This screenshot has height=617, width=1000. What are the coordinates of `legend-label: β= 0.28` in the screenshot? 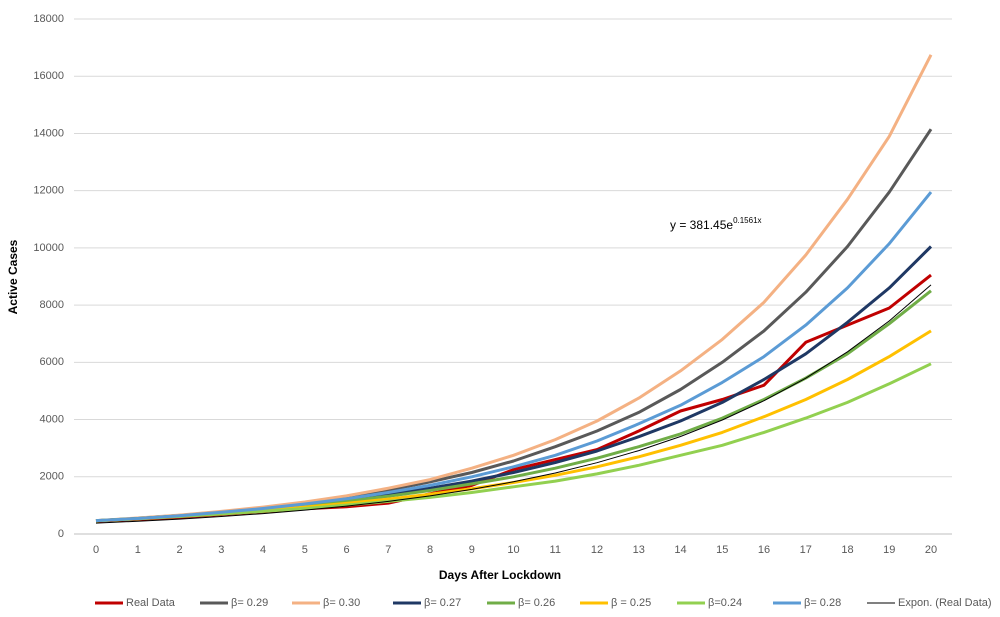 It's located at (822, 603).